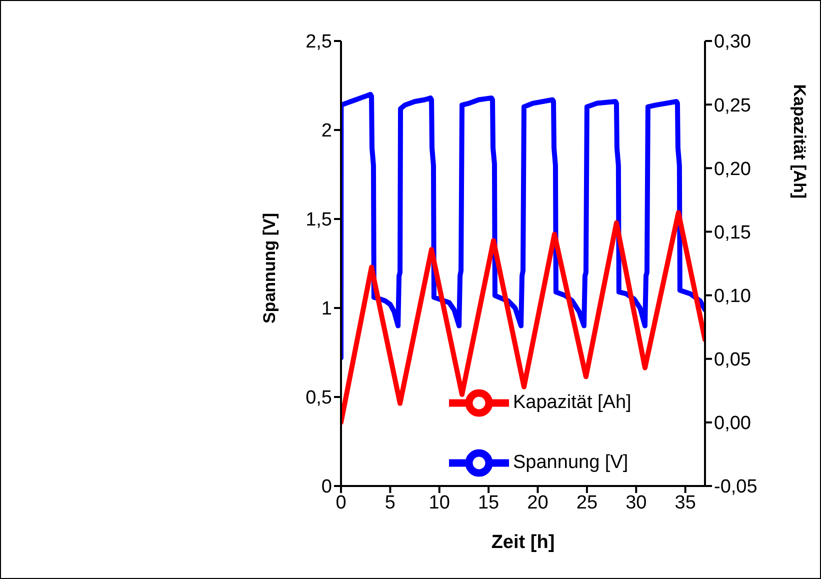 This screenshot has height=579, width=821. I want to click on y-tick-label: 2, so click(326, 131).